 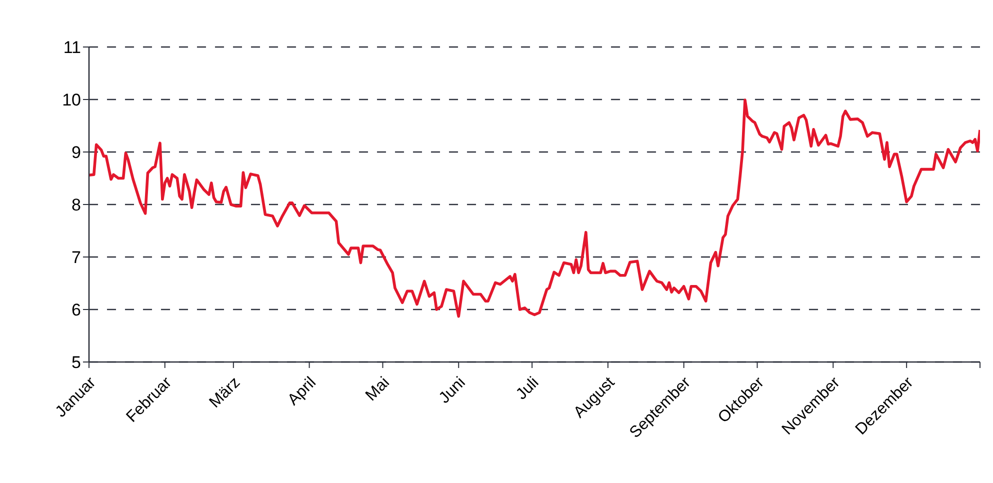 What do you see at coordinates (76, 310) in the screenshot?
I see `y-tick-label: 6` at bounding box center [76, 310].